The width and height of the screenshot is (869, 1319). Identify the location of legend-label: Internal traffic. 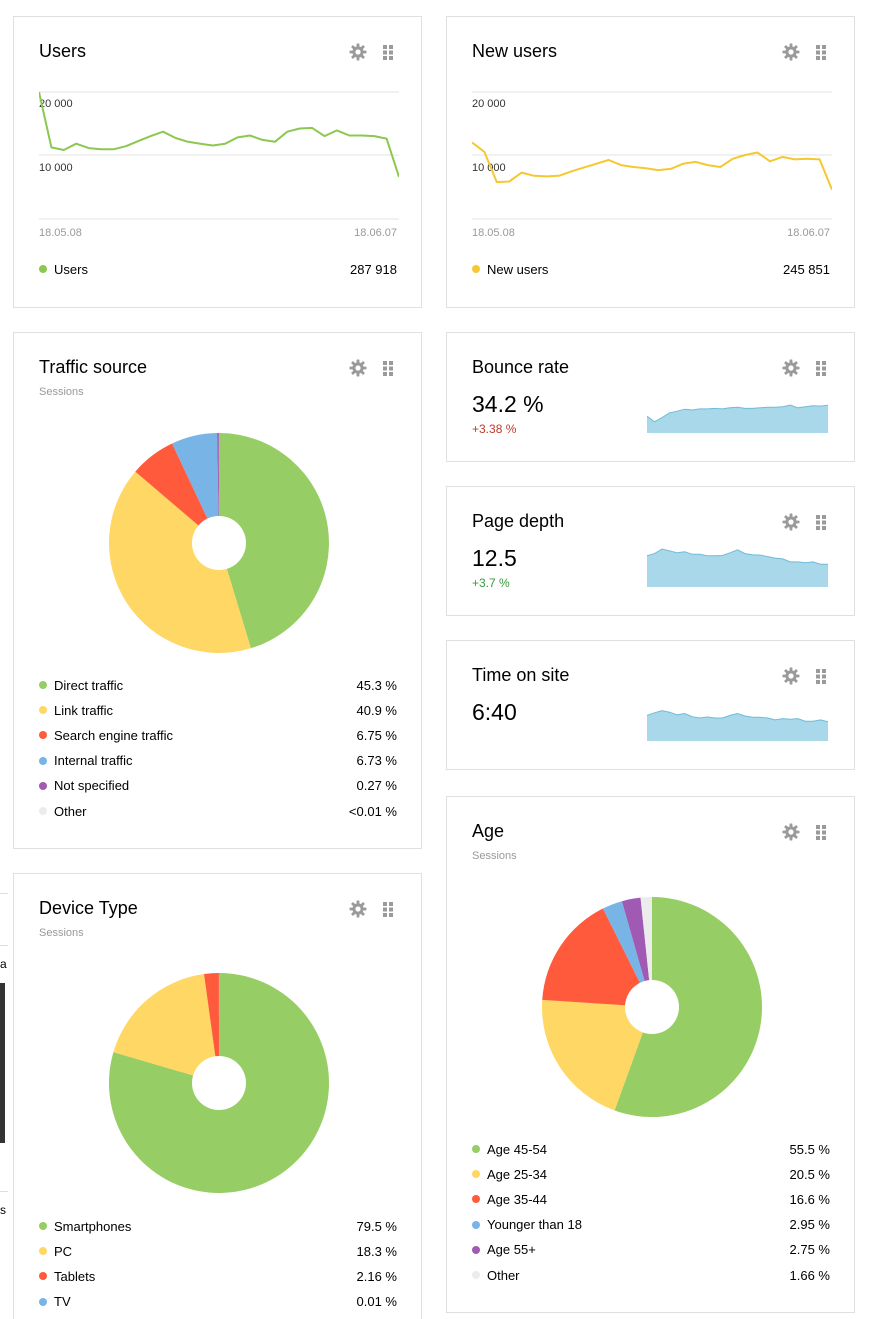
(93, 761).